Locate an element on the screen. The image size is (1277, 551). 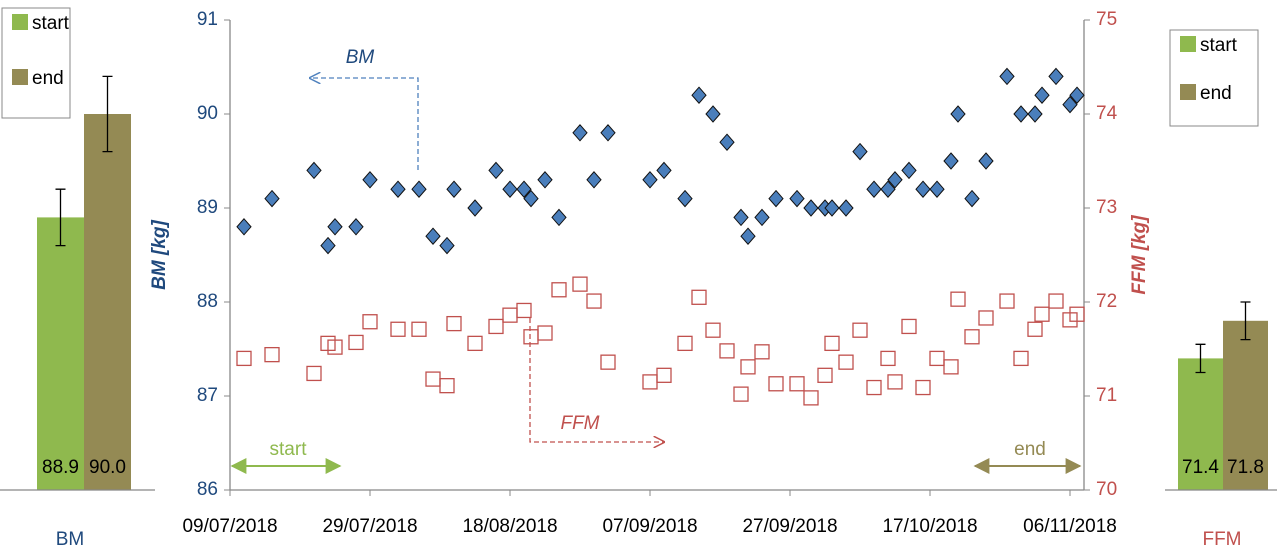
x-tick-label: 07/09/2018 is located at coordinates (649, 526).